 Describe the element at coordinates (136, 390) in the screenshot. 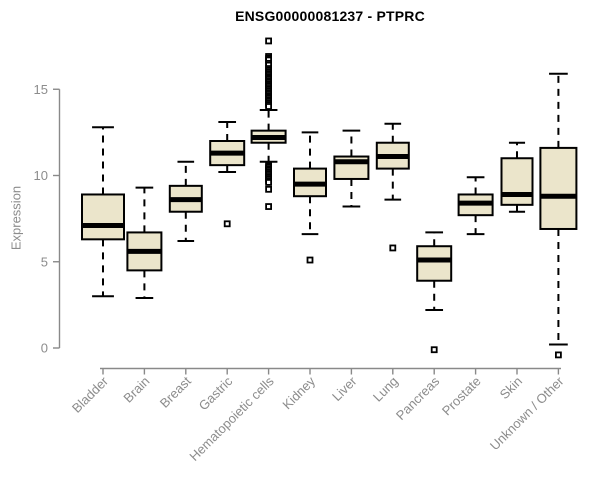

I see `x-tick-label: Brain` at that location.